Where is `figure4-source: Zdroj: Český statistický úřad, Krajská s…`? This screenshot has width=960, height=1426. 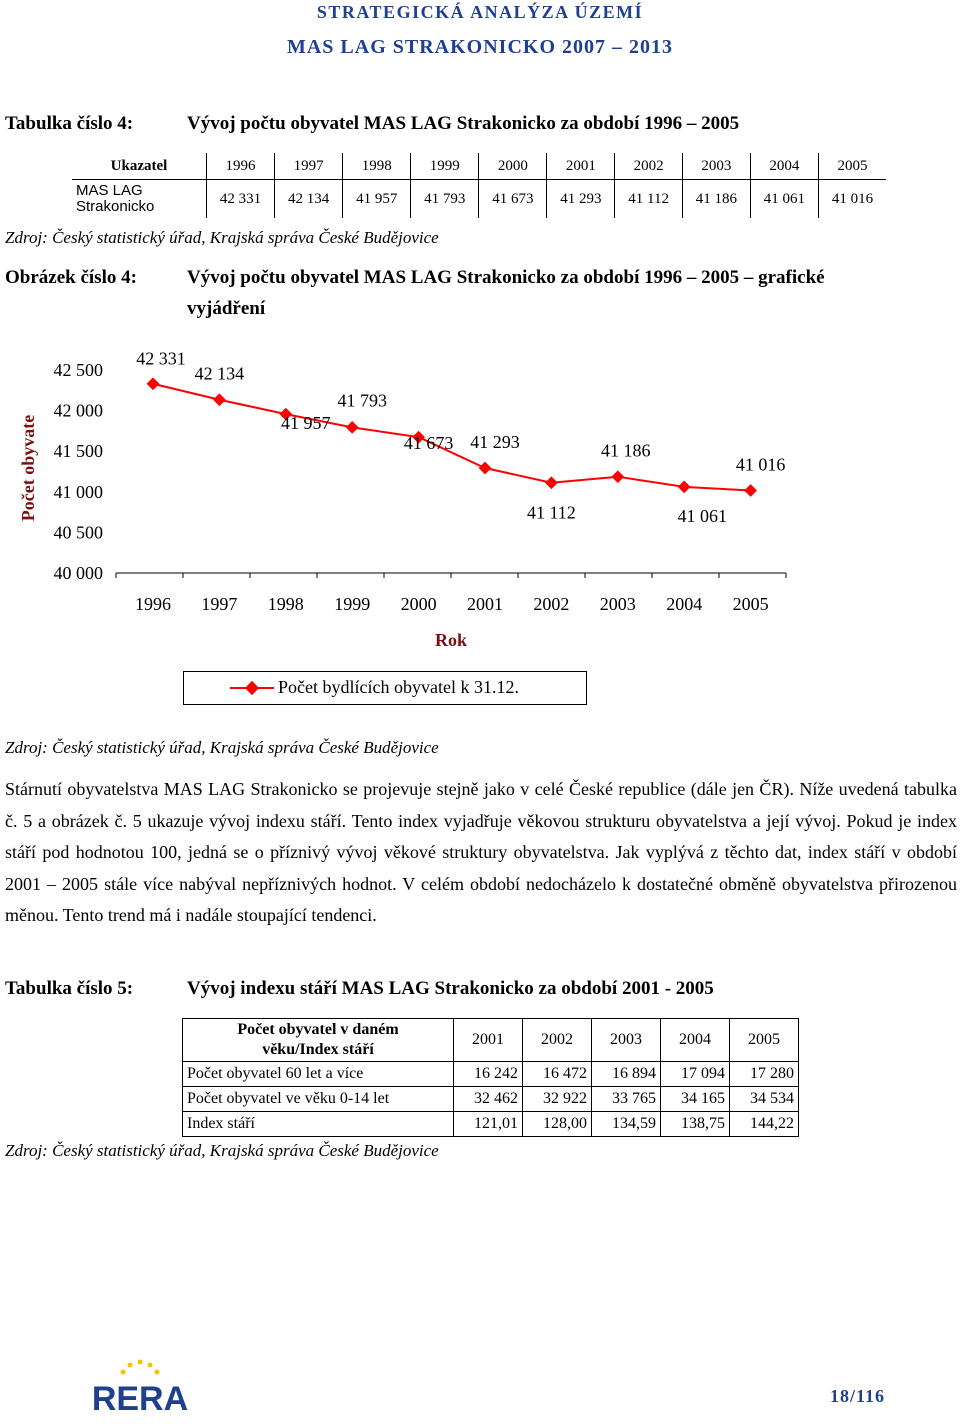 figure4-source: Zdroj: Český statistický úřad, Krajská s… is located at coordinates (222, 747).